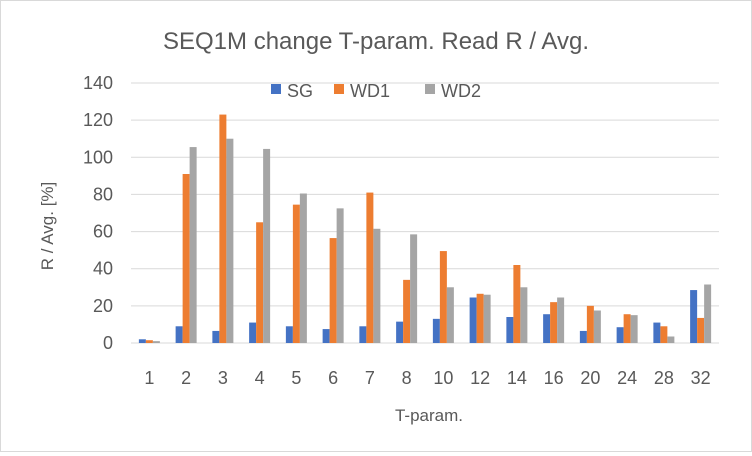 The image size is (752, 456). Describe the element at coordinates (443, 378) in the screenshot. I see `x-tick-label: 10` at that location.